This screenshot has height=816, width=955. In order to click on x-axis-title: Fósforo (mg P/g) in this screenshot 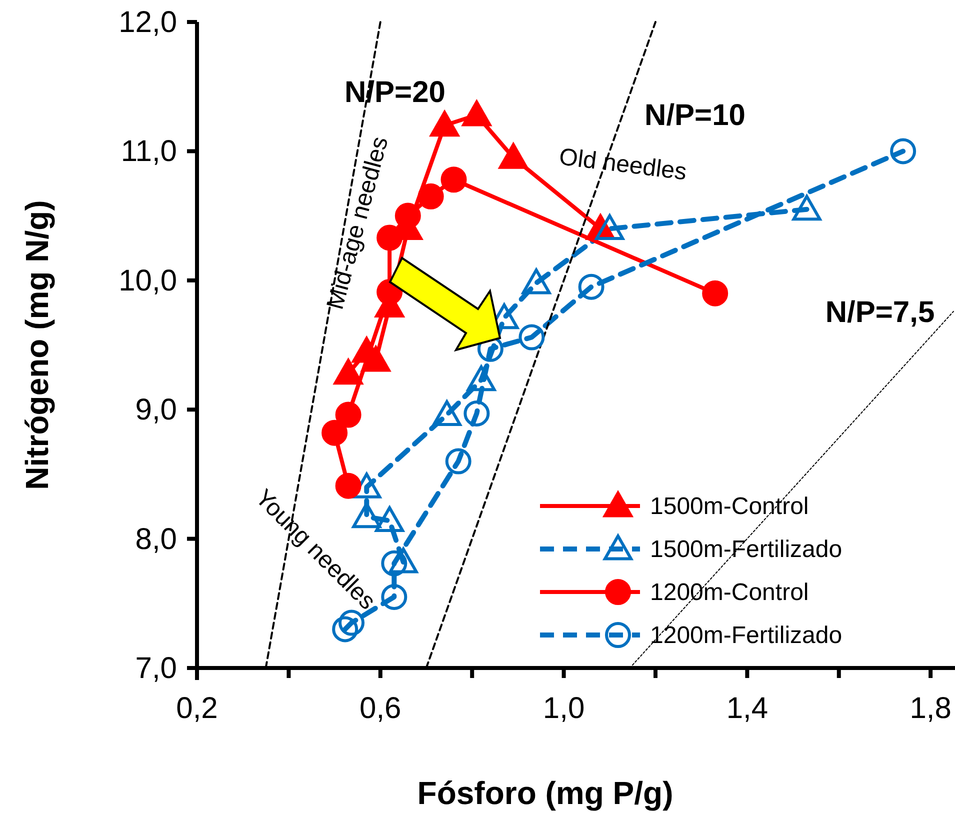, I will do `click(545, 793)`.